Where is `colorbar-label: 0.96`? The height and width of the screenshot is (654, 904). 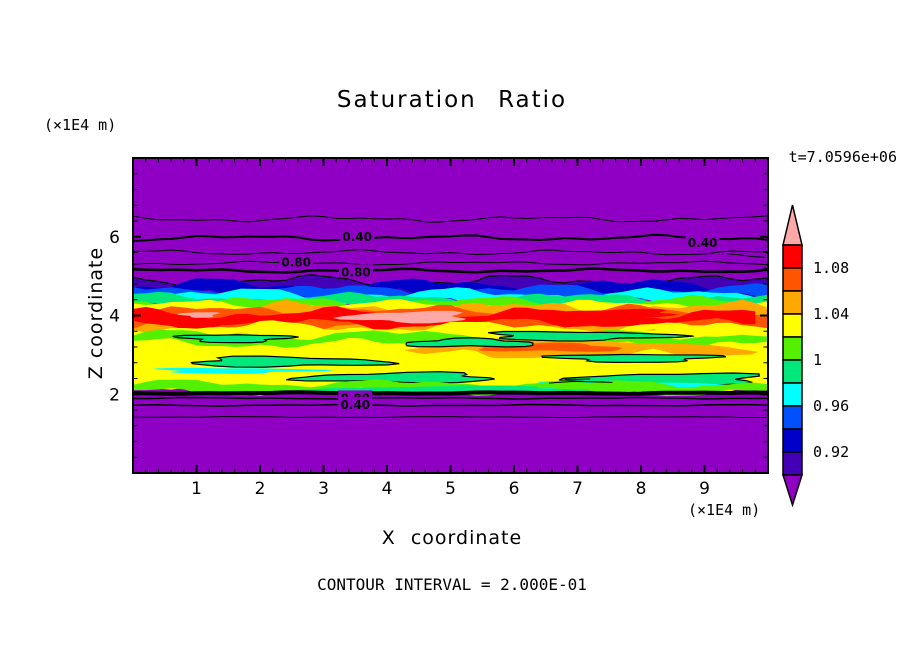 colorbar-label: 0.96 is located at coordinates (831, 406).